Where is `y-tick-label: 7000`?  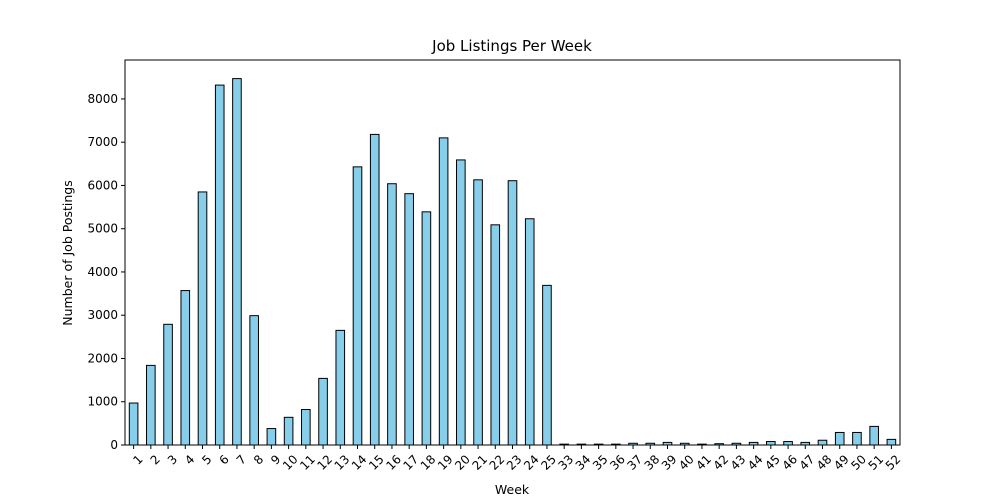 y-tick-label: 7000 is located at coordinates (102, 142).